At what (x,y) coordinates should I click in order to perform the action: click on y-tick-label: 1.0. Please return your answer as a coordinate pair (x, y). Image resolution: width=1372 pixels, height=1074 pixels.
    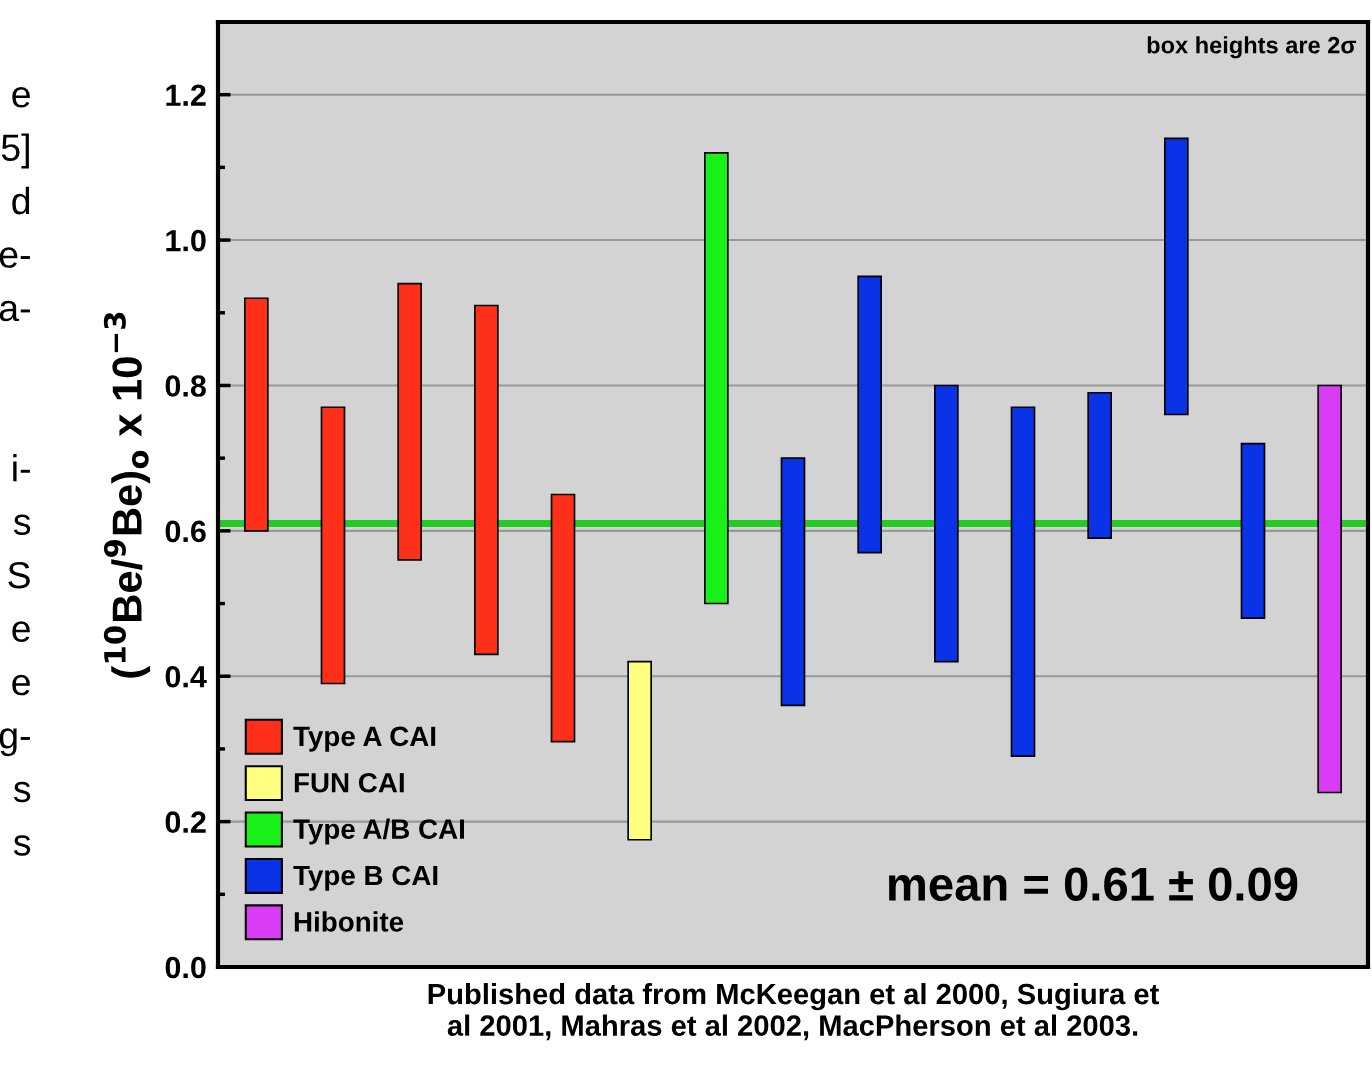
    Looking at the image, I should click on (186, 240).